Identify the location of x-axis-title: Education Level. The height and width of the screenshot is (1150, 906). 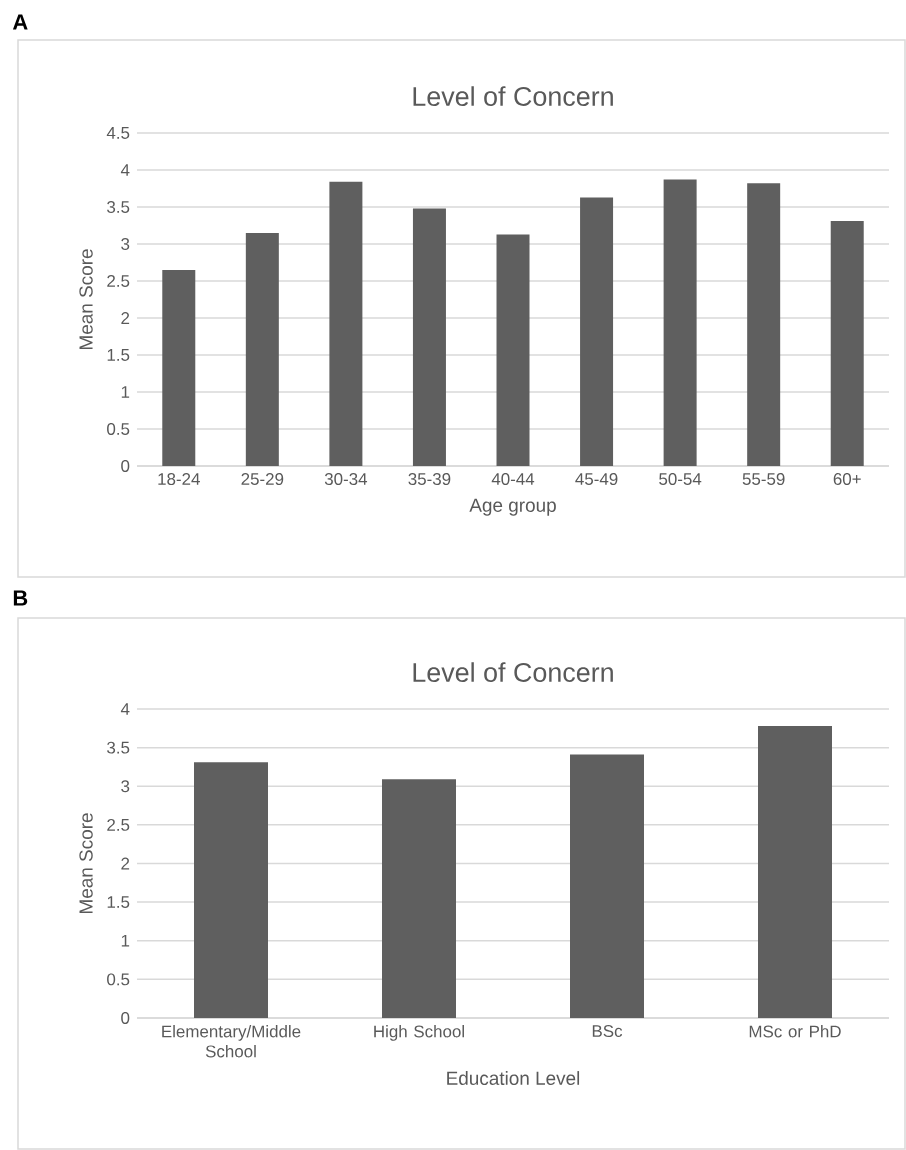
(513, 1078).